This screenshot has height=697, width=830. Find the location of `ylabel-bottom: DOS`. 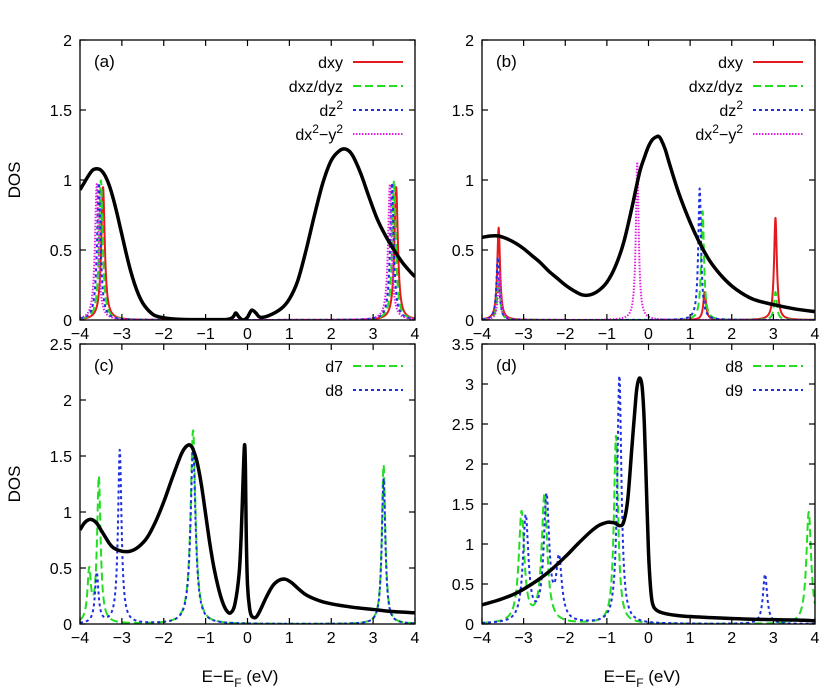

ylabel-bottom: DOS is located at coordinates (14, 484).